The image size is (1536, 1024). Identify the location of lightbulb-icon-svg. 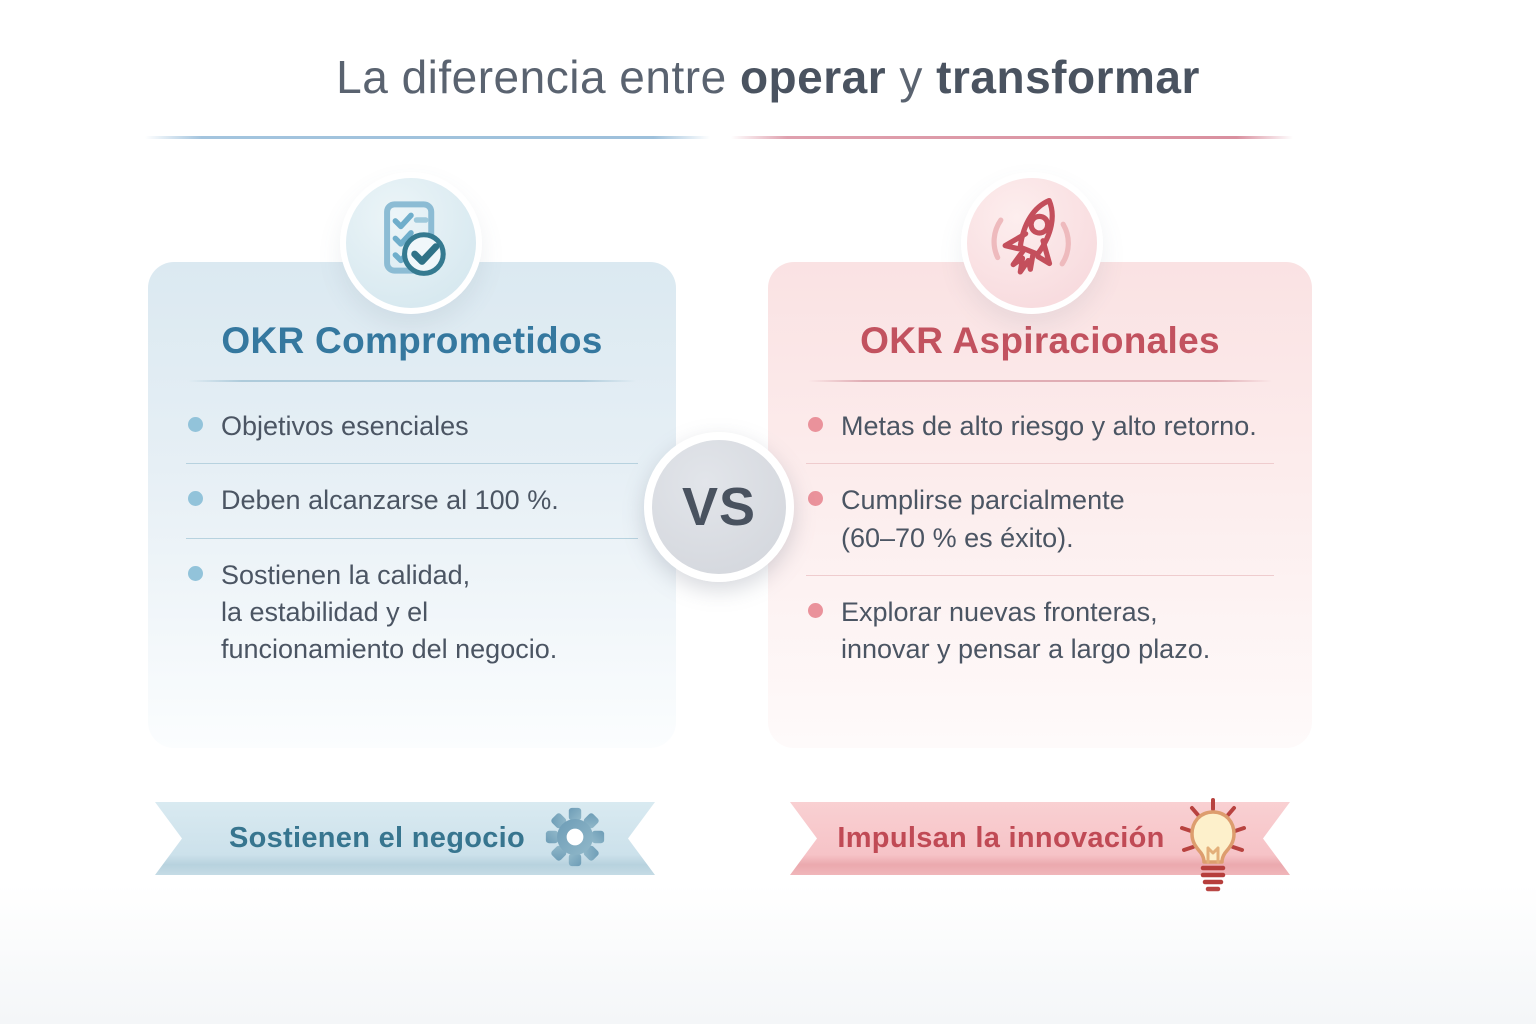
(1213, 845).